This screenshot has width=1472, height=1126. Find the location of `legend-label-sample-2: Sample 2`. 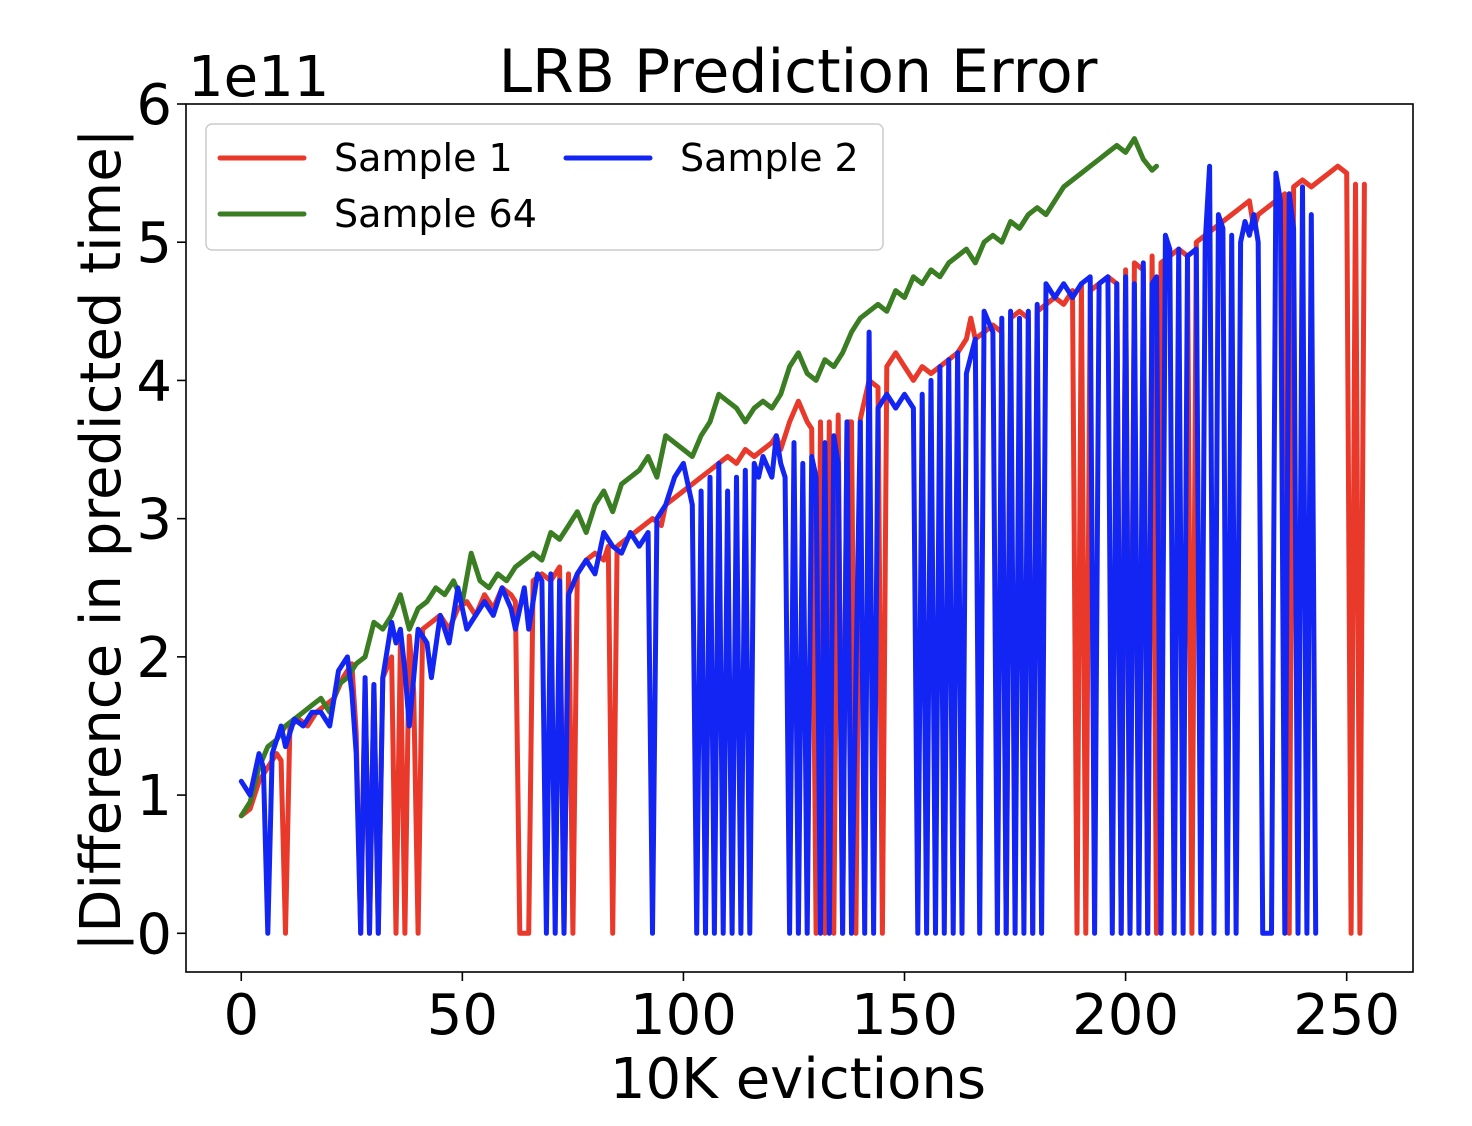

legend-label-sample-2: Sample 2 is located at coordinates (769, 158).